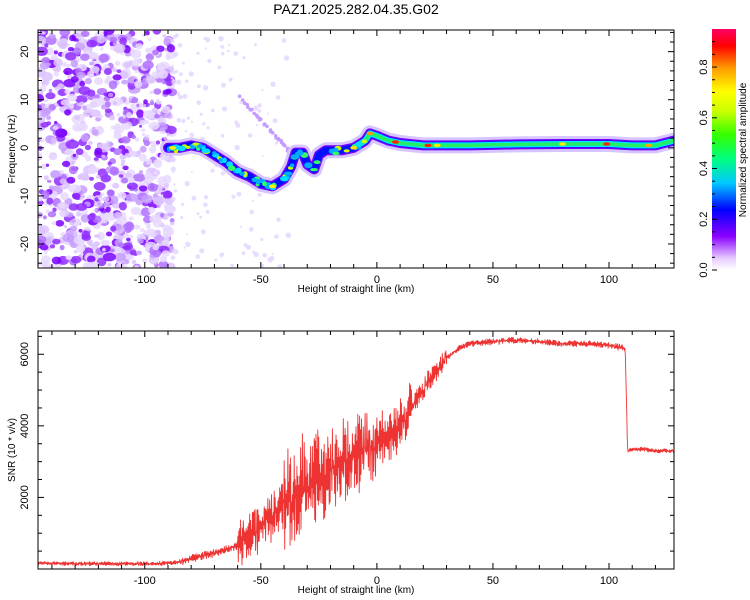 The image size is (750, 600). I want to click on colorbar-ticks: 0.0 0.2 0.4 0.6 0.8, so click(707, 159).